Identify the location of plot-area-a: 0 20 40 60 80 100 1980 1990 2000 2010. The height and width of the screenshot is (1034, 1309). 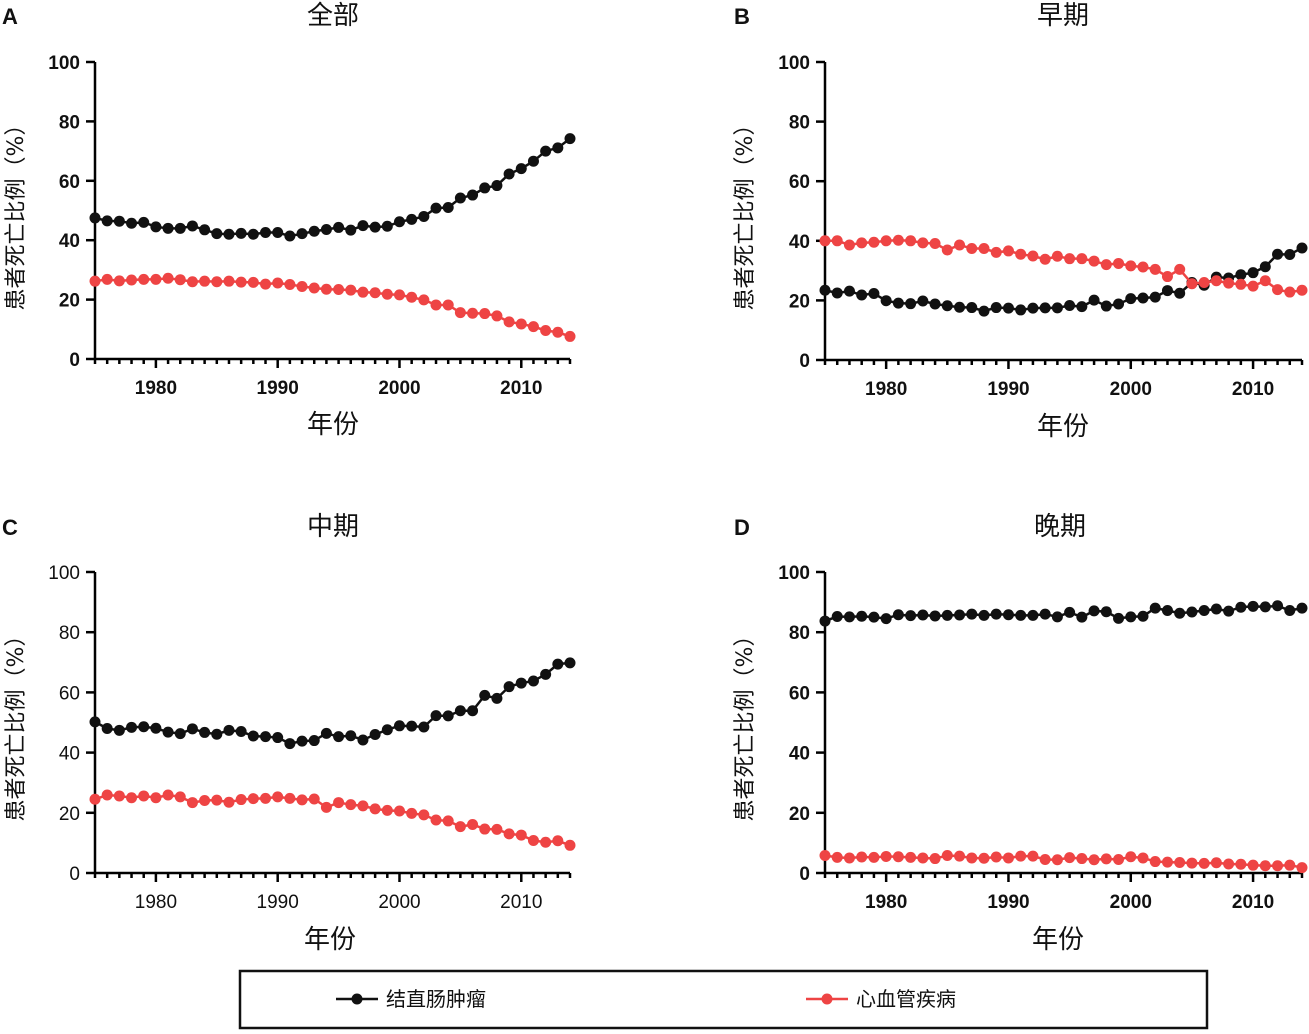
(312, 226).